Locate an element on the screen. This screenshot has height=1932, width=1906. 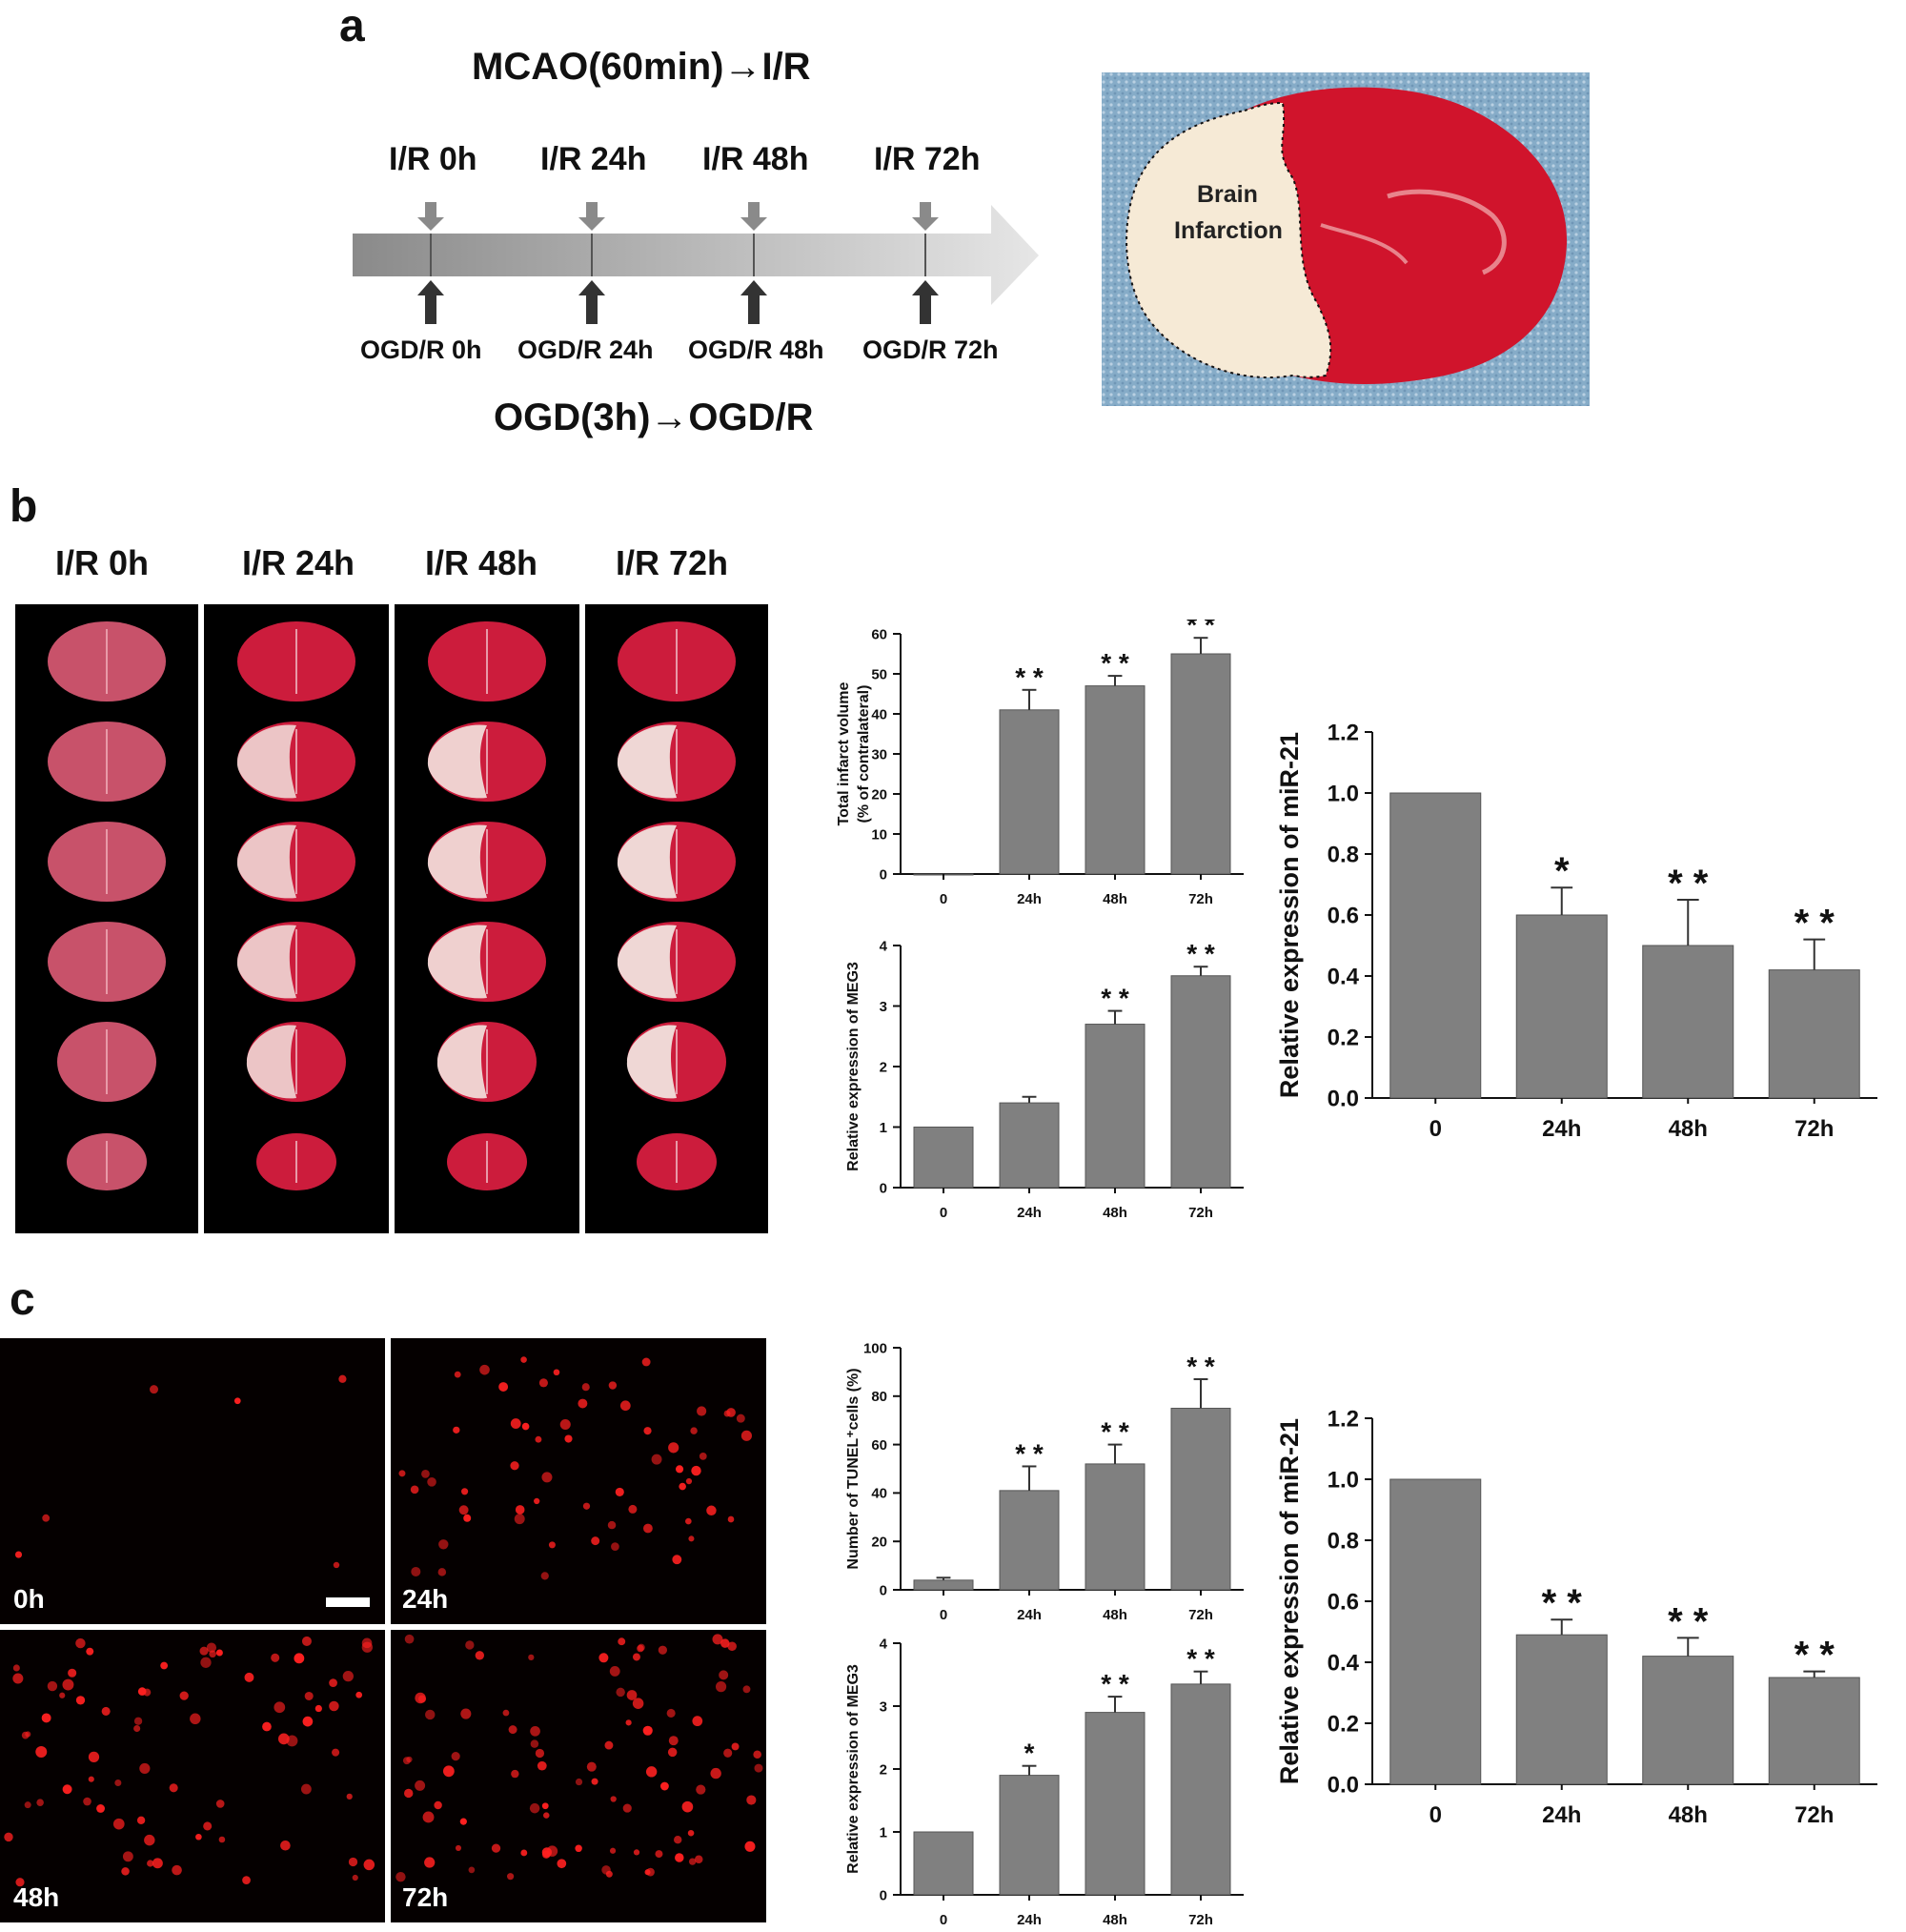
ttc-slices is located at coordinates (676, 905).